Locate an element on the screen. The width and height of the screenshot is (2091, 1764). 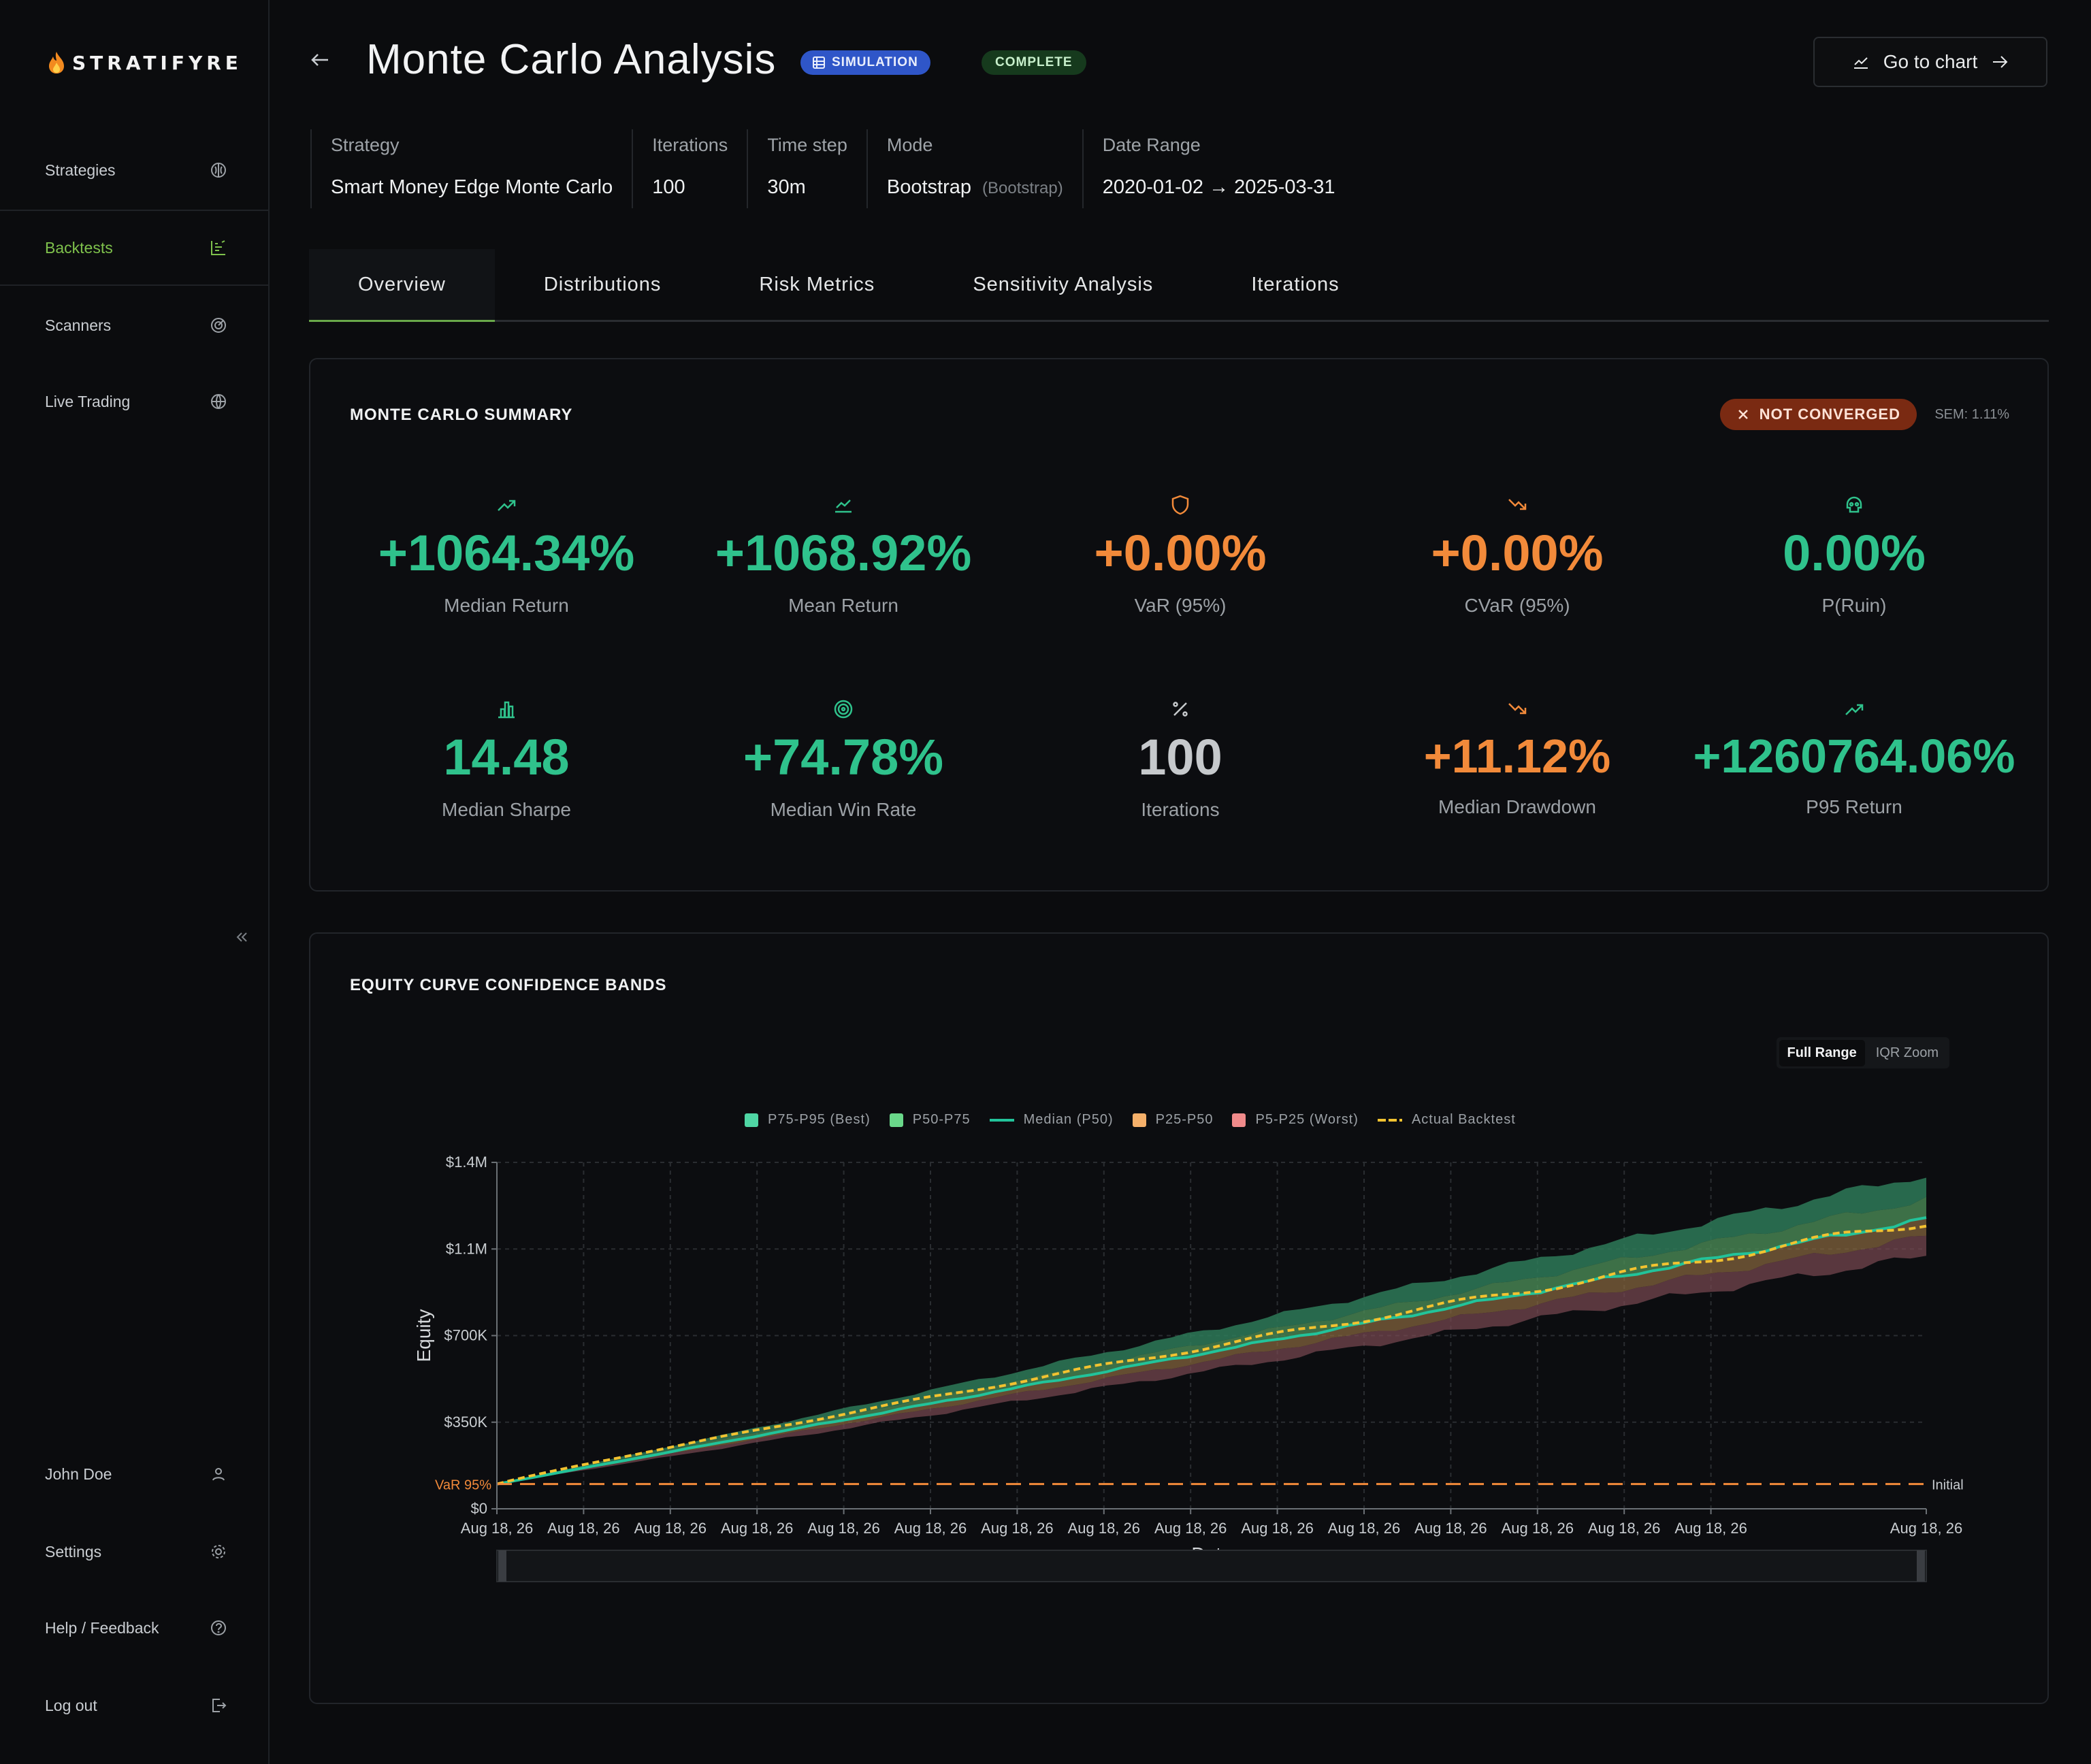
sidebar-item-label: John Doe is located at coordinates (78, 1474).